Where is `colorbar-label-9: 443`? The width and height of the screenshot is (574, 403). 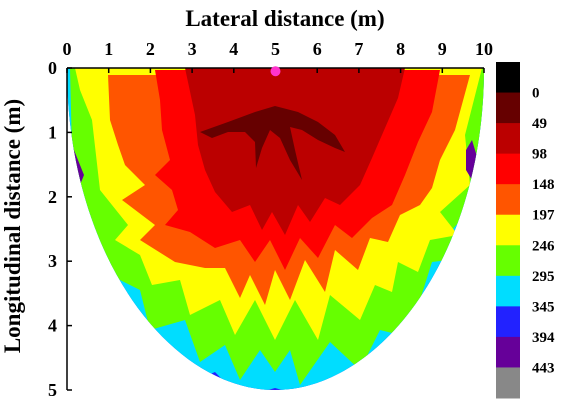
colorbar-label-9: 443 is located at coordinates (543, 368).